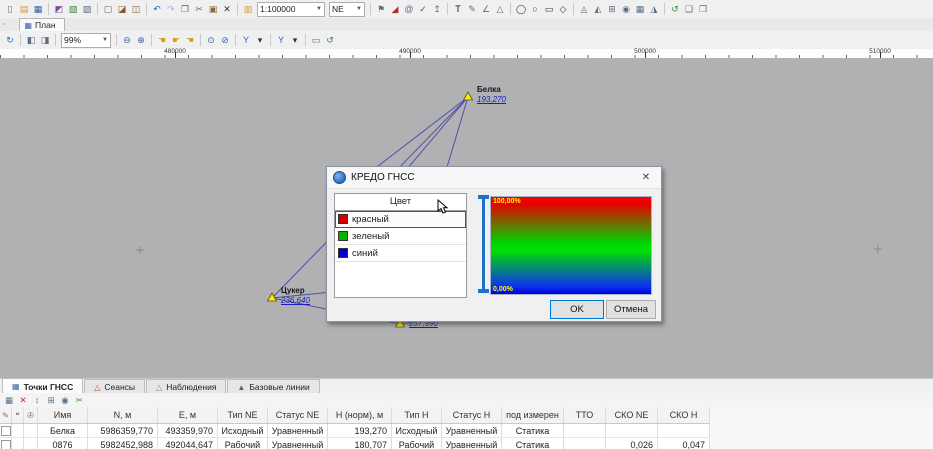 The height and width of the screenshot is (449, 933). Describe the element at coordinates (675, 8) in the screenshot. I see `refresh-window-icon: ↺` at that location.